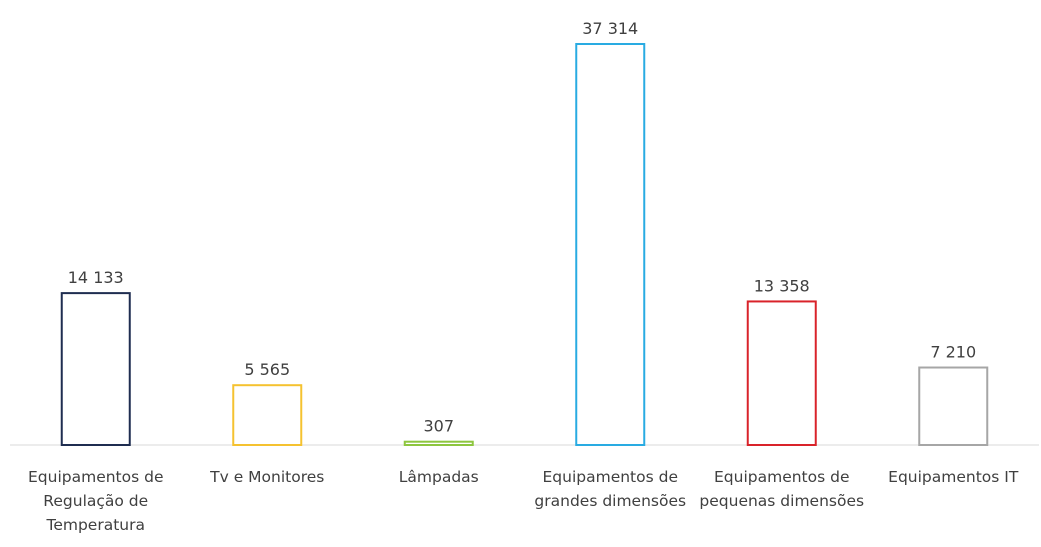  Describe the element at coordinates (782, 489) in the screenshot. I see `x-tick-label: Equipamentos de pequenas dimensões` at that location.